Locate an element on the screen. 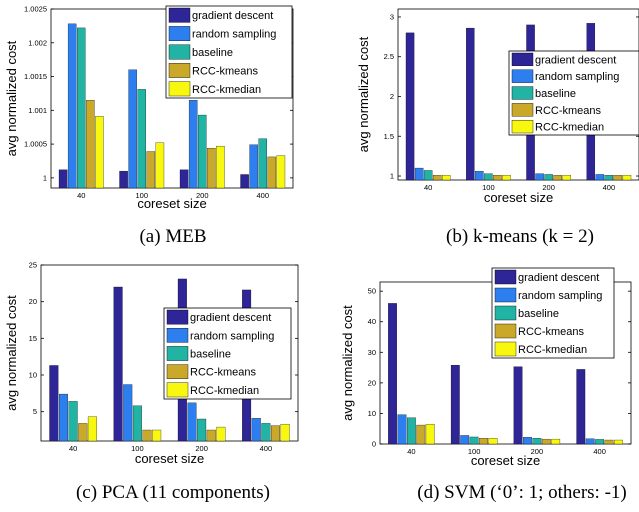 The image size is (639, 512). y-tick-label: 0 is located at coordinates (374, 444).